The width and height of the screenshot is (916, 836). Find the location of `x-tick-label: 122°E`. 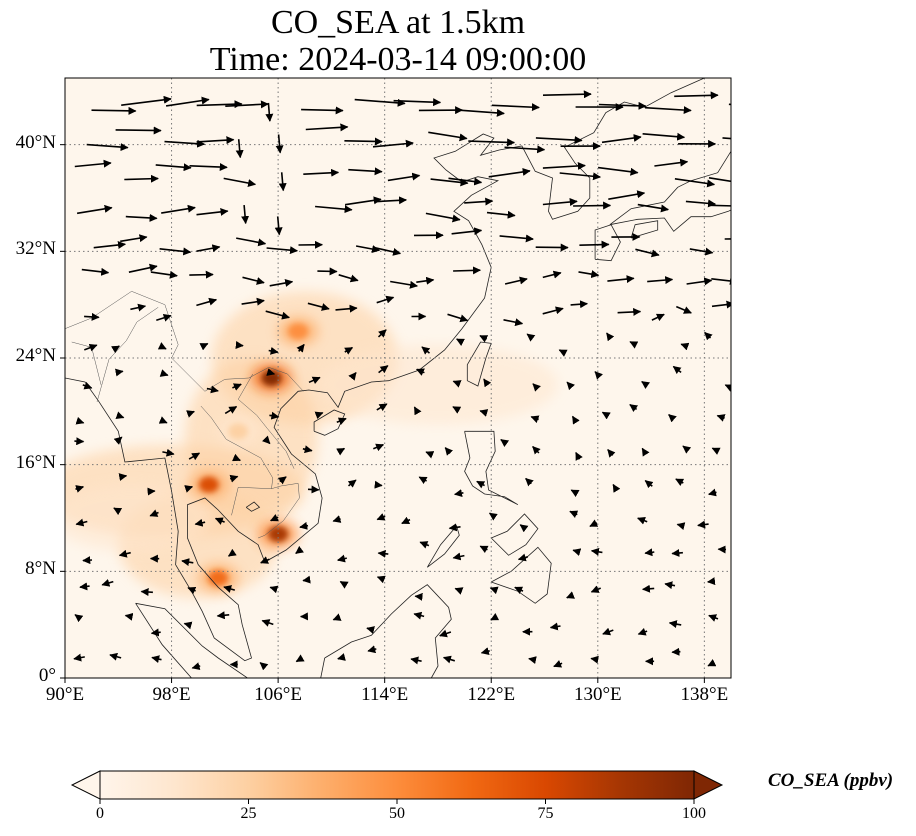

x-tick-label: 122°E is located at coordinates (491, 694).